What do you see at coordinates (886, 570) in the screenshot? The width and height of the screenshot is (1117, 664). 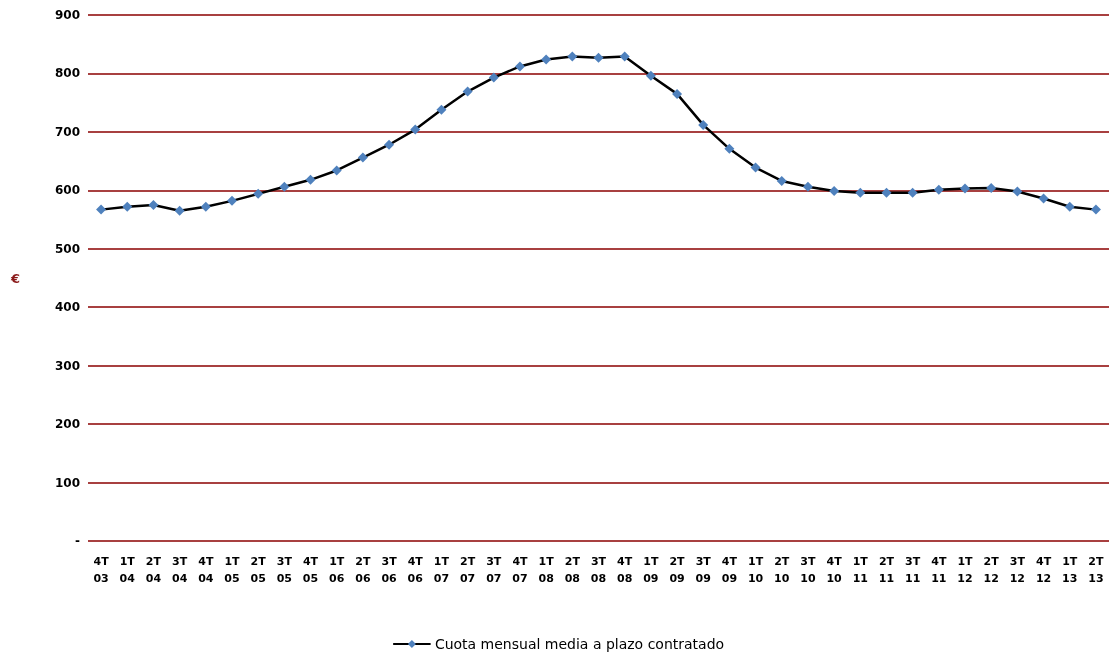 I see `x-tick-label: 2T 11` at bounding box center [886, 570].